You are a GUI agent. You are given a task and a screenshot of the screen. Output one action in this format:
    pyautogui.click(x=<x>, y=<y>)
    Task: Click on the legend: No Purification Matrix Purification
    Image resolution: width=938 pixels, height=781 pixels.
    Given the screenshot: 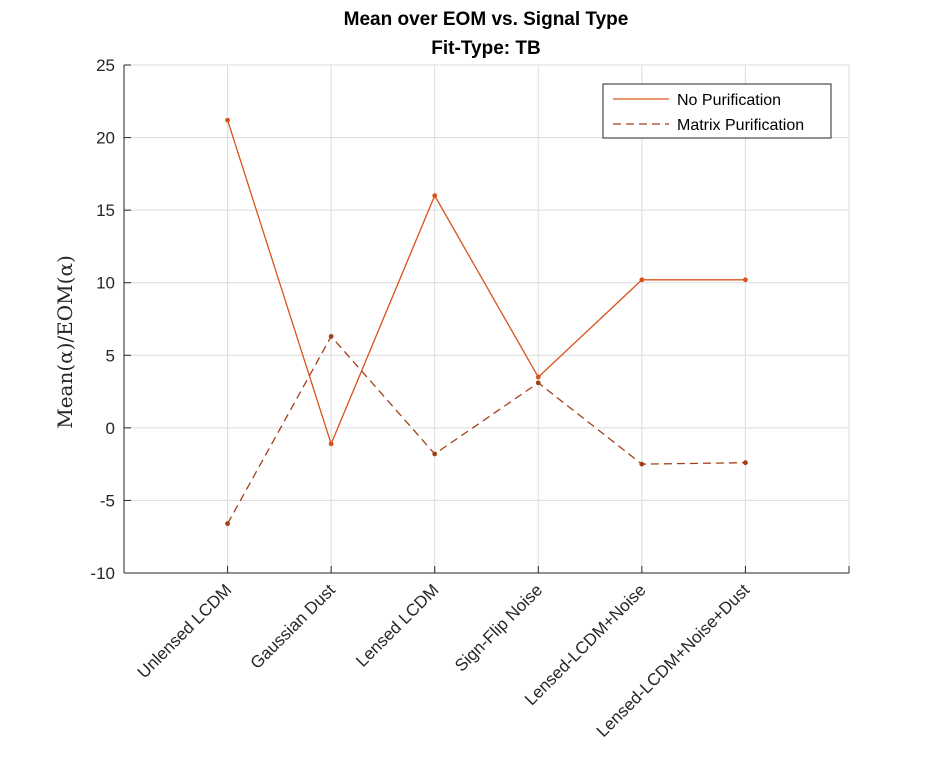 What is the action you would take?
    pyautogui.click(x=717, y=111)
    